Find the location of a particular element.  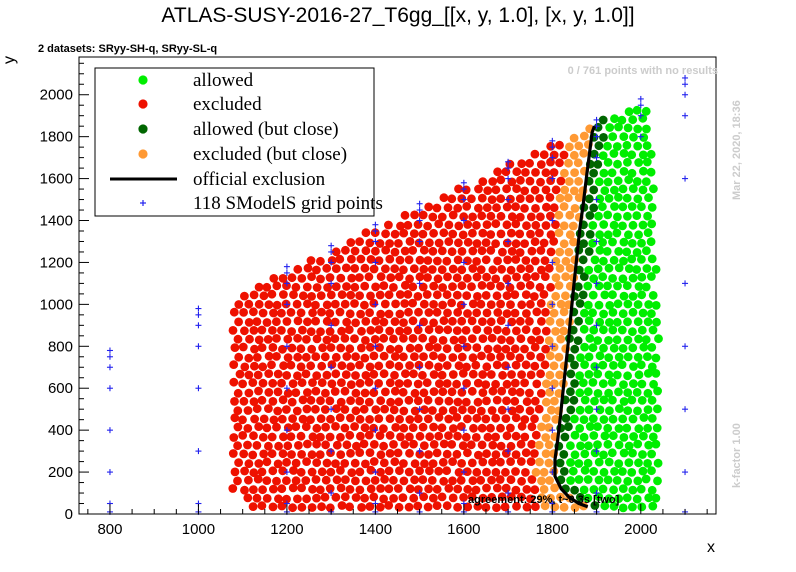

x-axis: 800 1000 1200 1400 1600 1800 2000 is located at coordinates (397, 521).